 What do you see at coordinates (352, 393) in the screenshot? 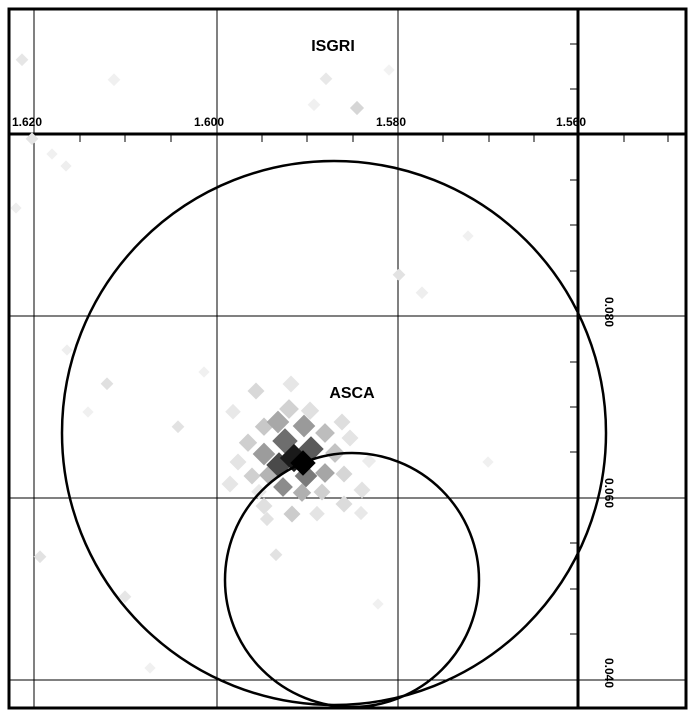
I see `source-label: ASCA` at bounding box center [352, 393].